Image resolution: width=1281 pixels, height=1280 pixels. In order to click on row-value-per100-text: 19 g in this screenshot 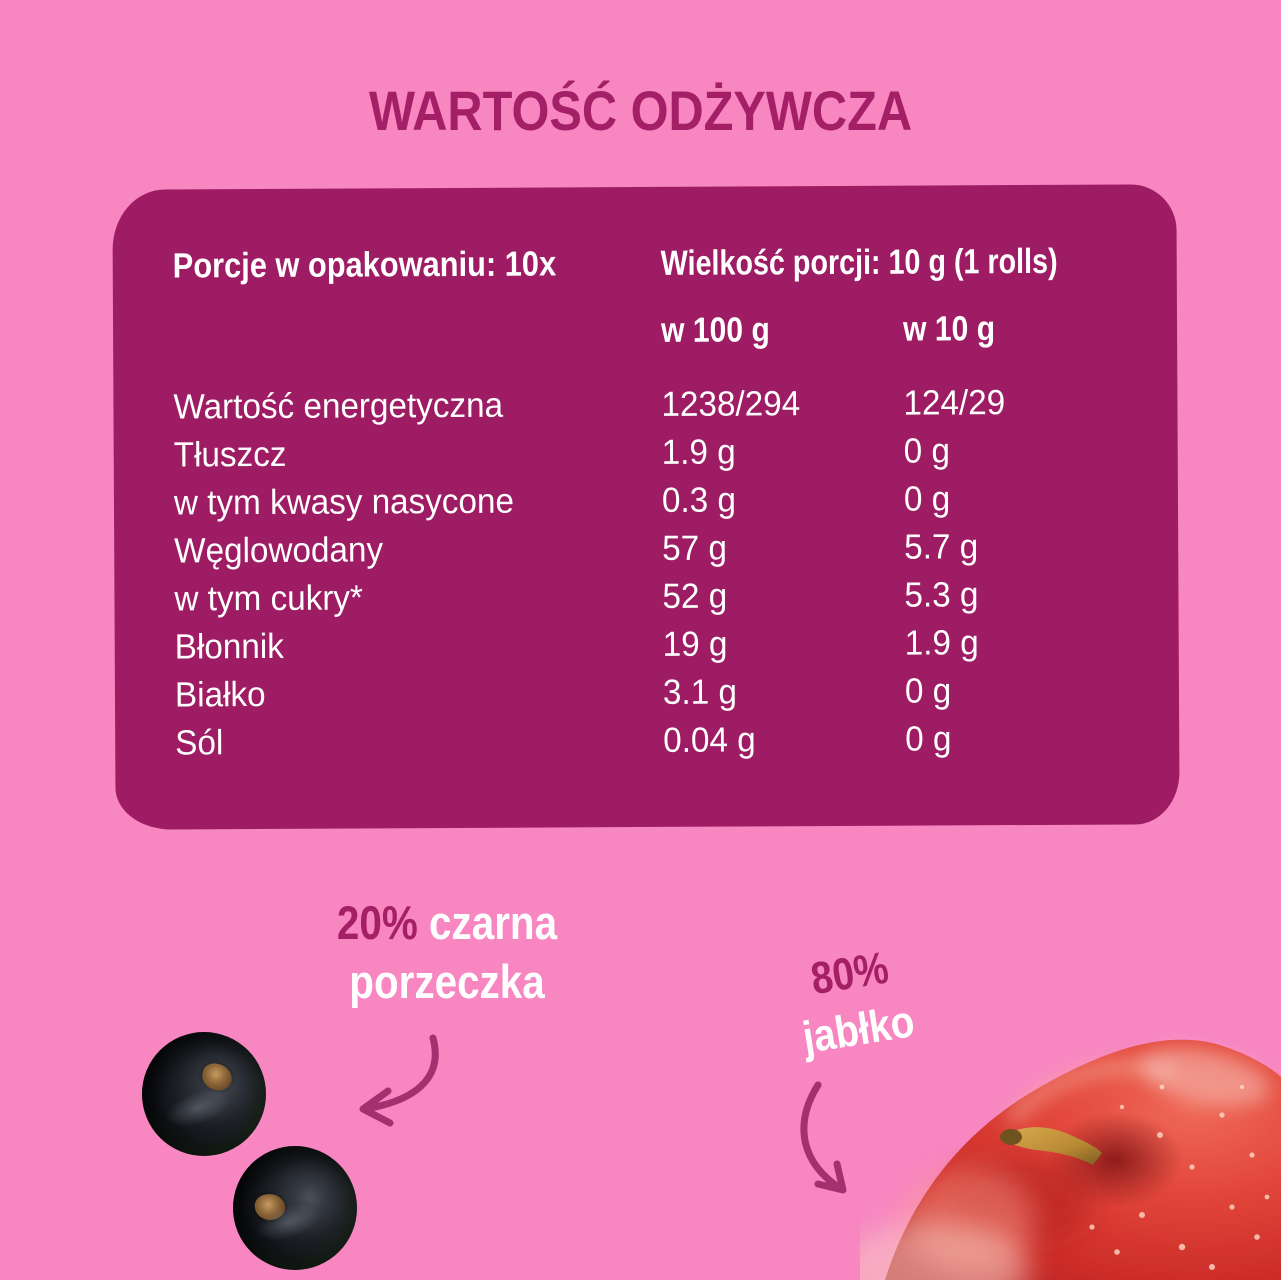, I will do `click(695, 644)`.